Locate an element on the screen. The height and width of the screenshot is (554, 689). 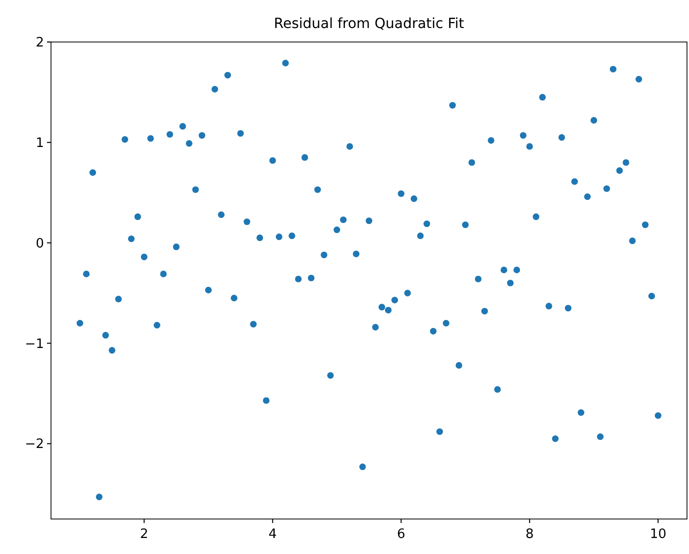
y-tick-label: 1 is located at coordinates (40, 143).